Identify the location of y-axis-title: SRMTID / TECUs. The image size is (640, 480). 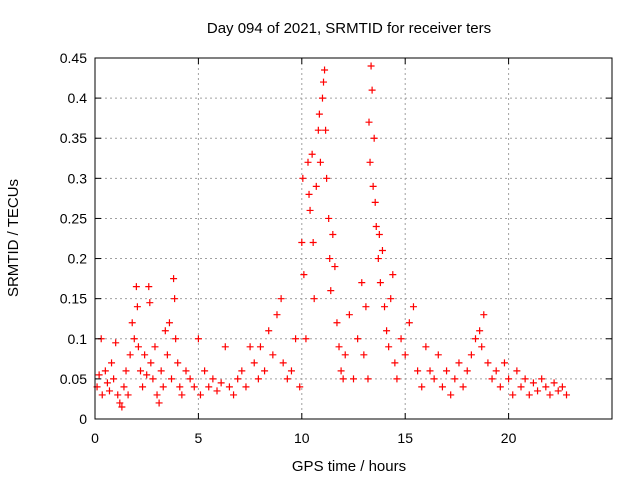
(13, 238).